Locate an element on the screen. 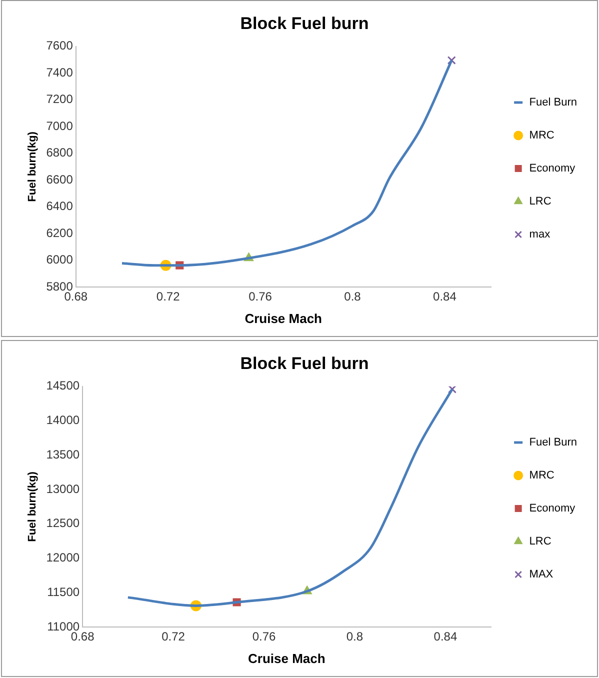 Image resolution: width=599 pixels, height=678 pixels. y-tick-label: 12000 is located at coordinates (63, 557).